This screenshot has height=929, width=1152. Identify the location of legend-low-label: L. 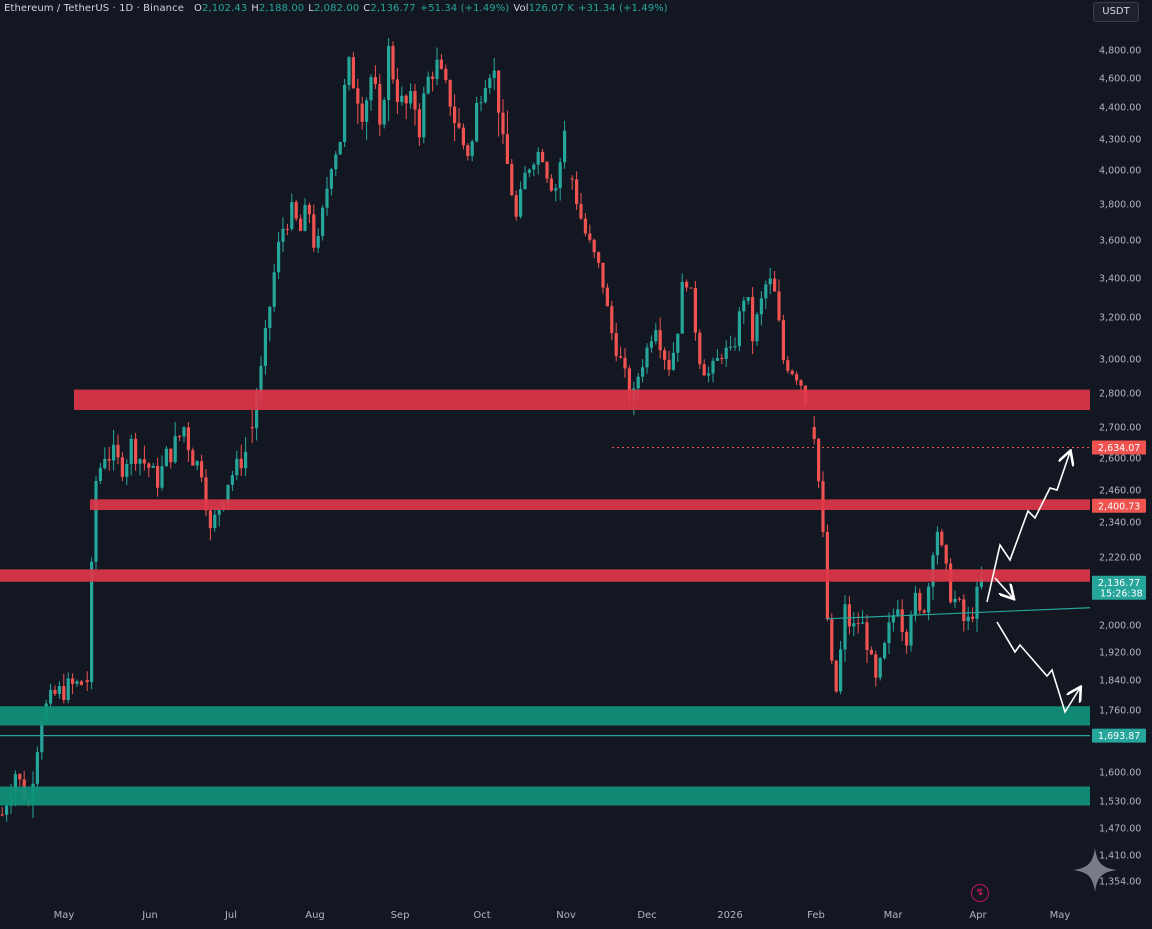
(311, 8).